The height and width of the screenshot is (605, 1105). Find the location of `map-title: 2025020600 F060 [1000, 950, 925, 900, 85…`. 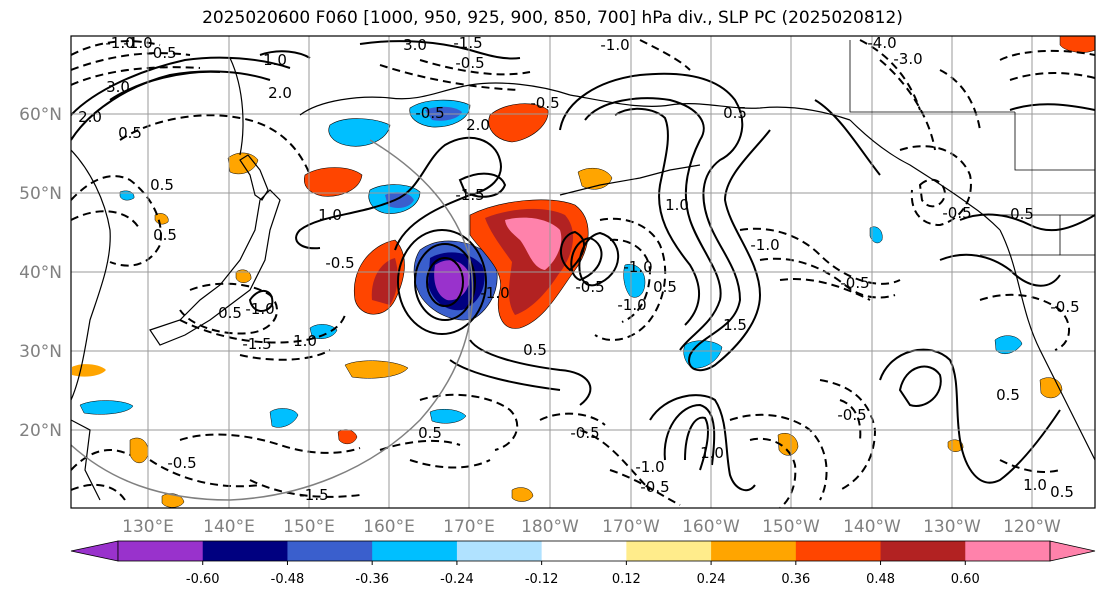

map-title: 2025020600 F060 [1000, 950, 925, 900, 85… is located at coordinates (552, 18).